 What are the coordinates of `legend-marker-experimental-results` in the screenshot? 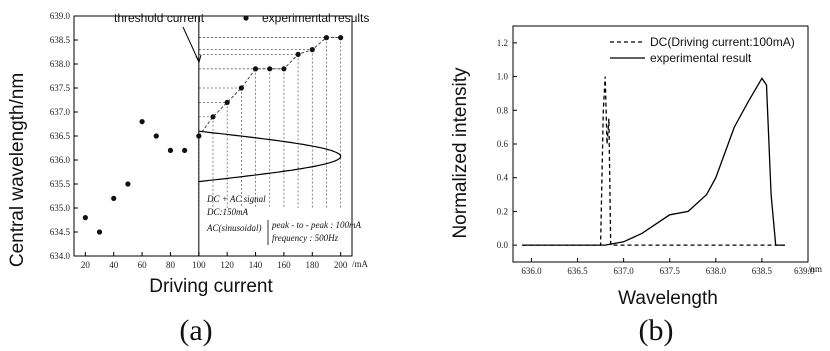 It's located at (246, 18).